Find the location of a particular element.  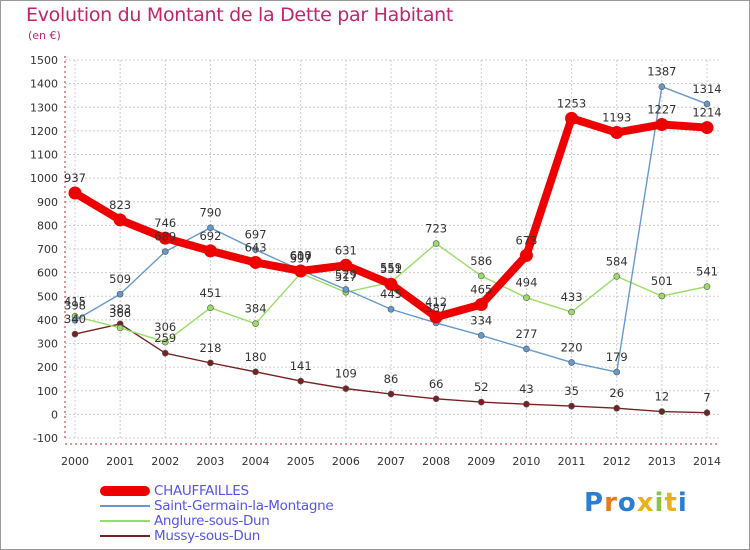

data-label: 509 is located at coordinates (120, 279).